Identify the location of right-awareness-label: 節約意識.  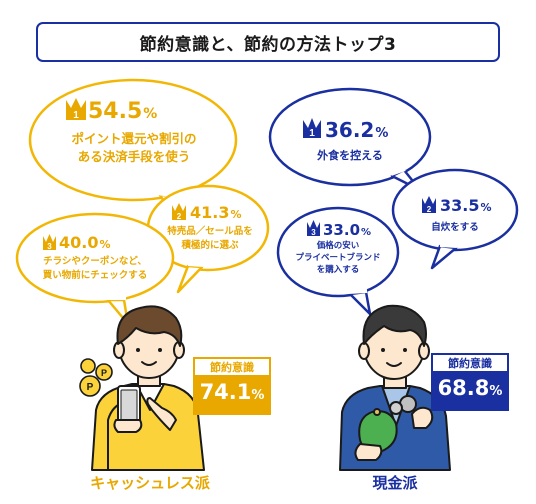
(470, 363).